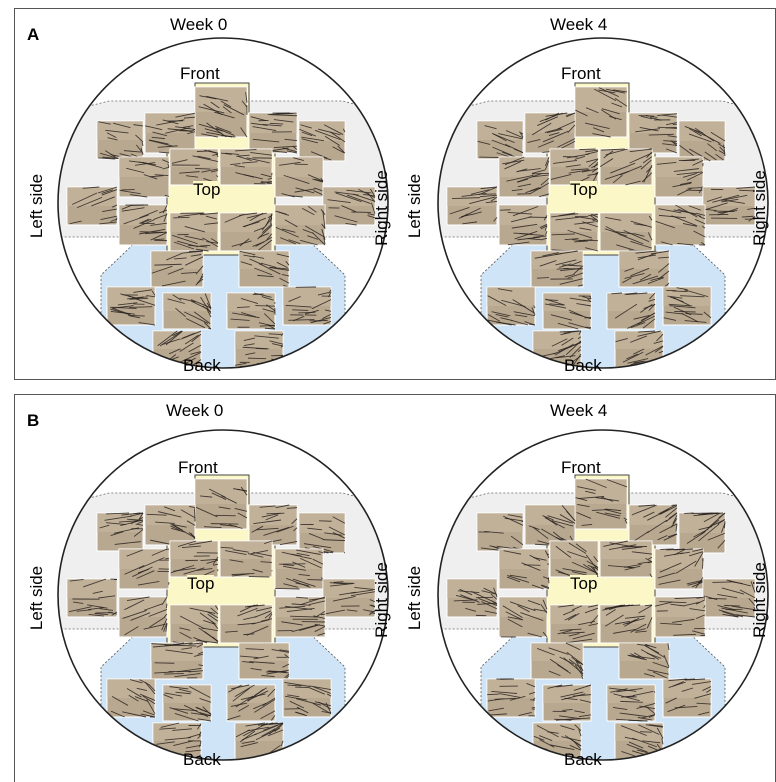 This screenshot has width=776, height=782. I want to click on panel-letter: B, so click(33, 421).